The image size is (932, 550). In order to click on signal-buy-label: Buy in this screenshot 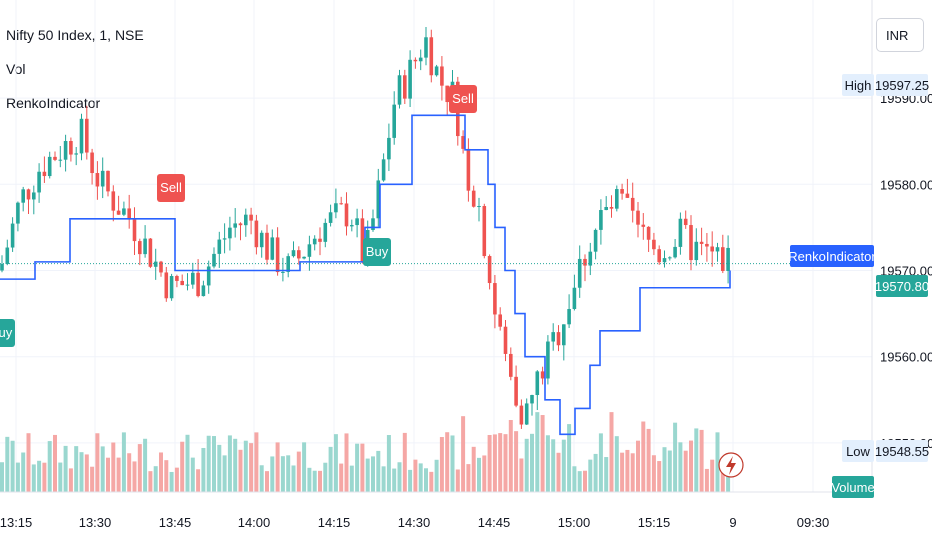, I will do `click(6, 332)`.